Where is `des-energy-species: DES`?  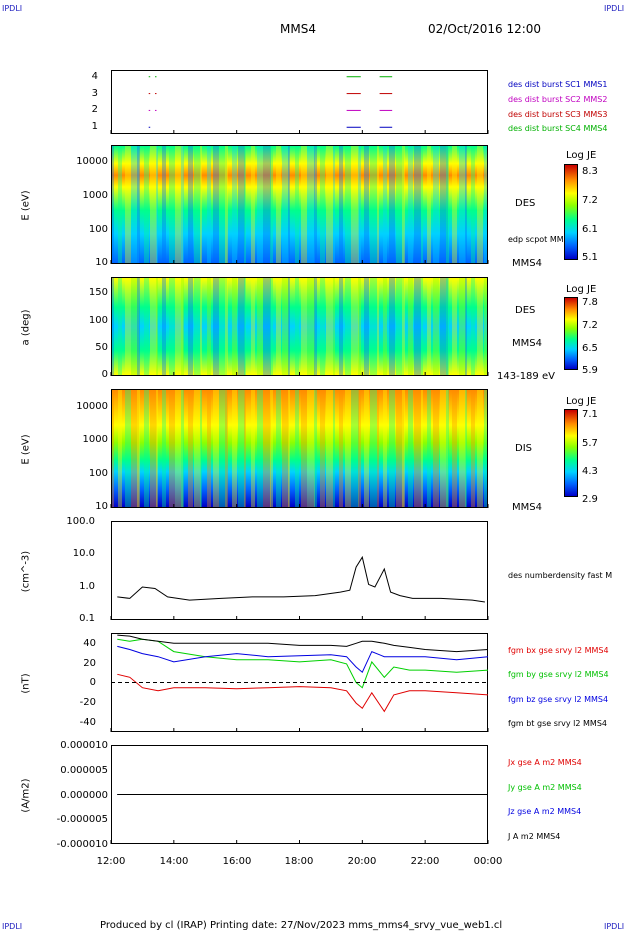 des-energy-species: DES is located at coordinates (525, 203).